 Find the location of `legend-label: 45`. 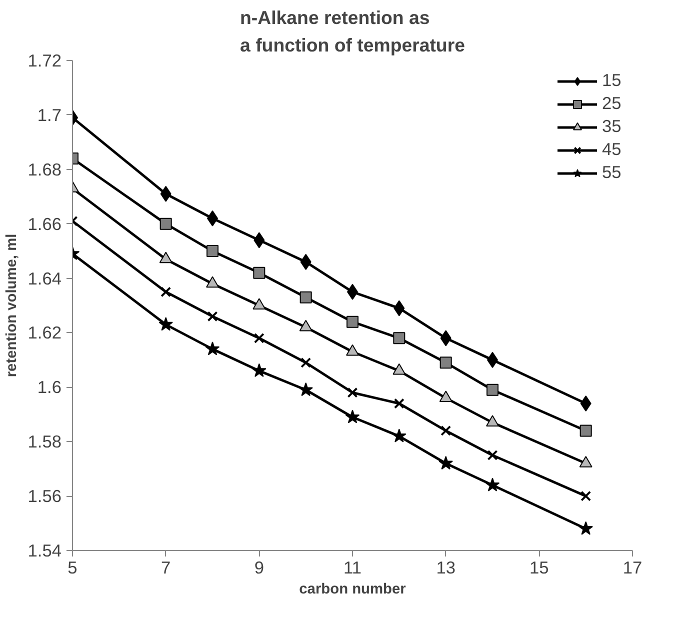

legend-label: 45 is located at coordinates (612, 149).